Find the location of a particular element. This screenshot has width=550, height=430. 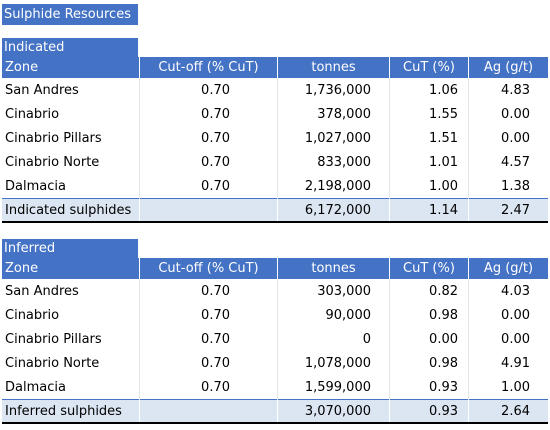

total-row: Indicated sulphides 6,172,000 1.14 2.47 is located at coordinates (275, 210).